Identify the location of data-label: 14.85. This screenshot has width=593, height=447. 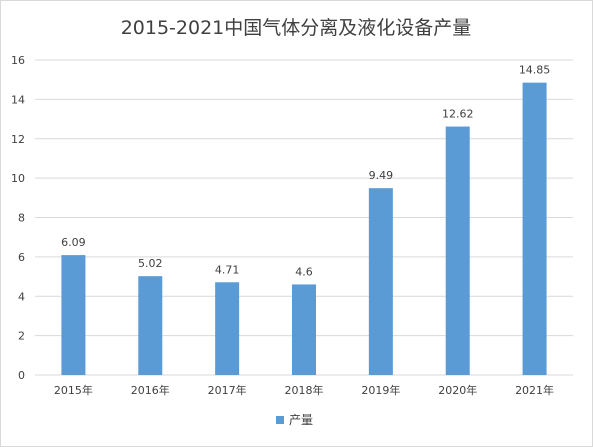
(535, 70).